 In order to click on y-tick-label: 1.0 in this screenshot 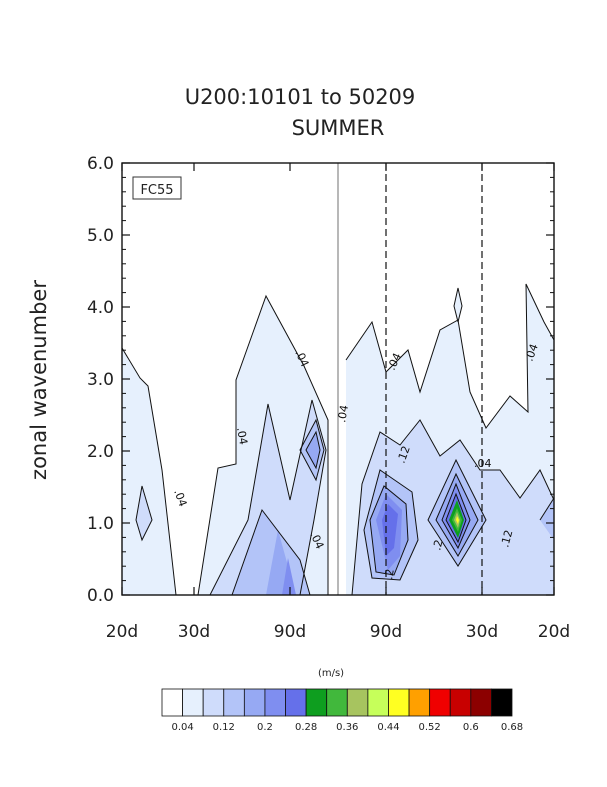, I will do `click(100, 524)`.